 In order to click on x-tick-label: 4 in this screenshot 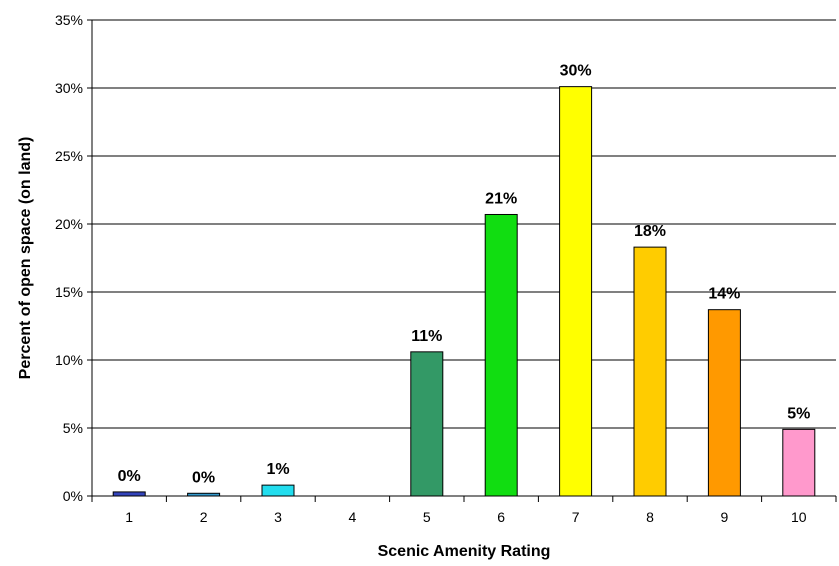, I will do `click(353, 517)`.